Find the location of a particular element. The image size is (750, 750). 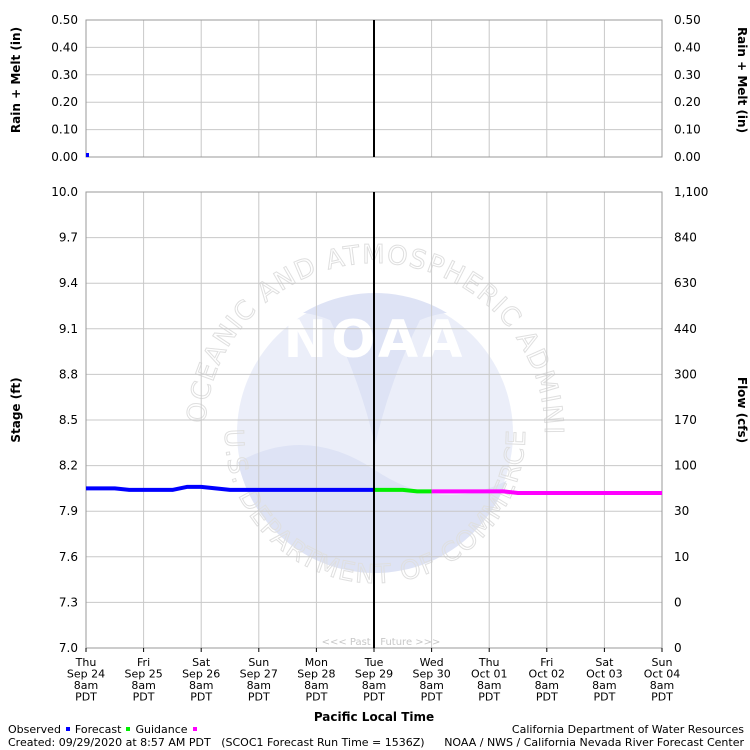

legend-guidance-swatch is located at coordinates (194, 729).